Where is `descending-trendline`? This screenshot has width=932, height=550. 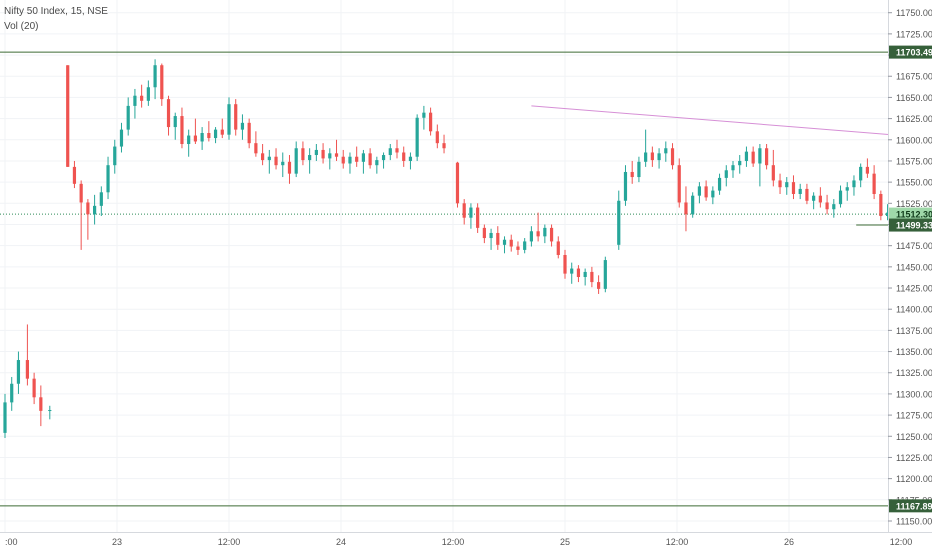 descending-trendline is located at coordinates (731, 122).